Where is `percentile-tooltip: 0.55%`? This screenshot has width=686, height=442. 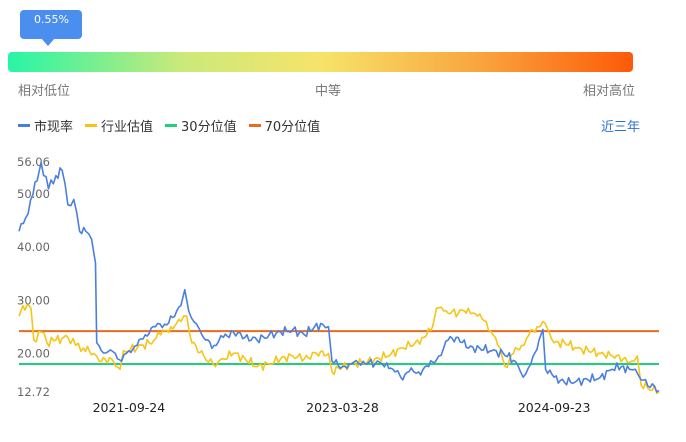
percentile-tooltip: 0.55% is located at coordinates (51, 28).